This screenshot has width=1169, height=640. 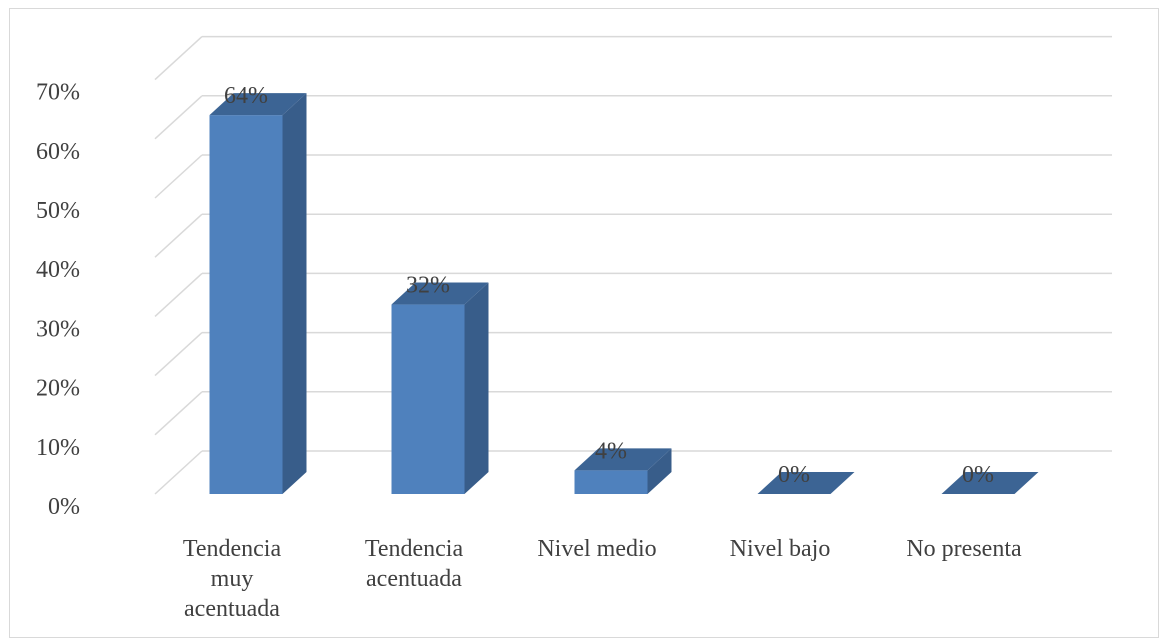 I want to click on category-label-line: muy, so click(x=232, y=579).